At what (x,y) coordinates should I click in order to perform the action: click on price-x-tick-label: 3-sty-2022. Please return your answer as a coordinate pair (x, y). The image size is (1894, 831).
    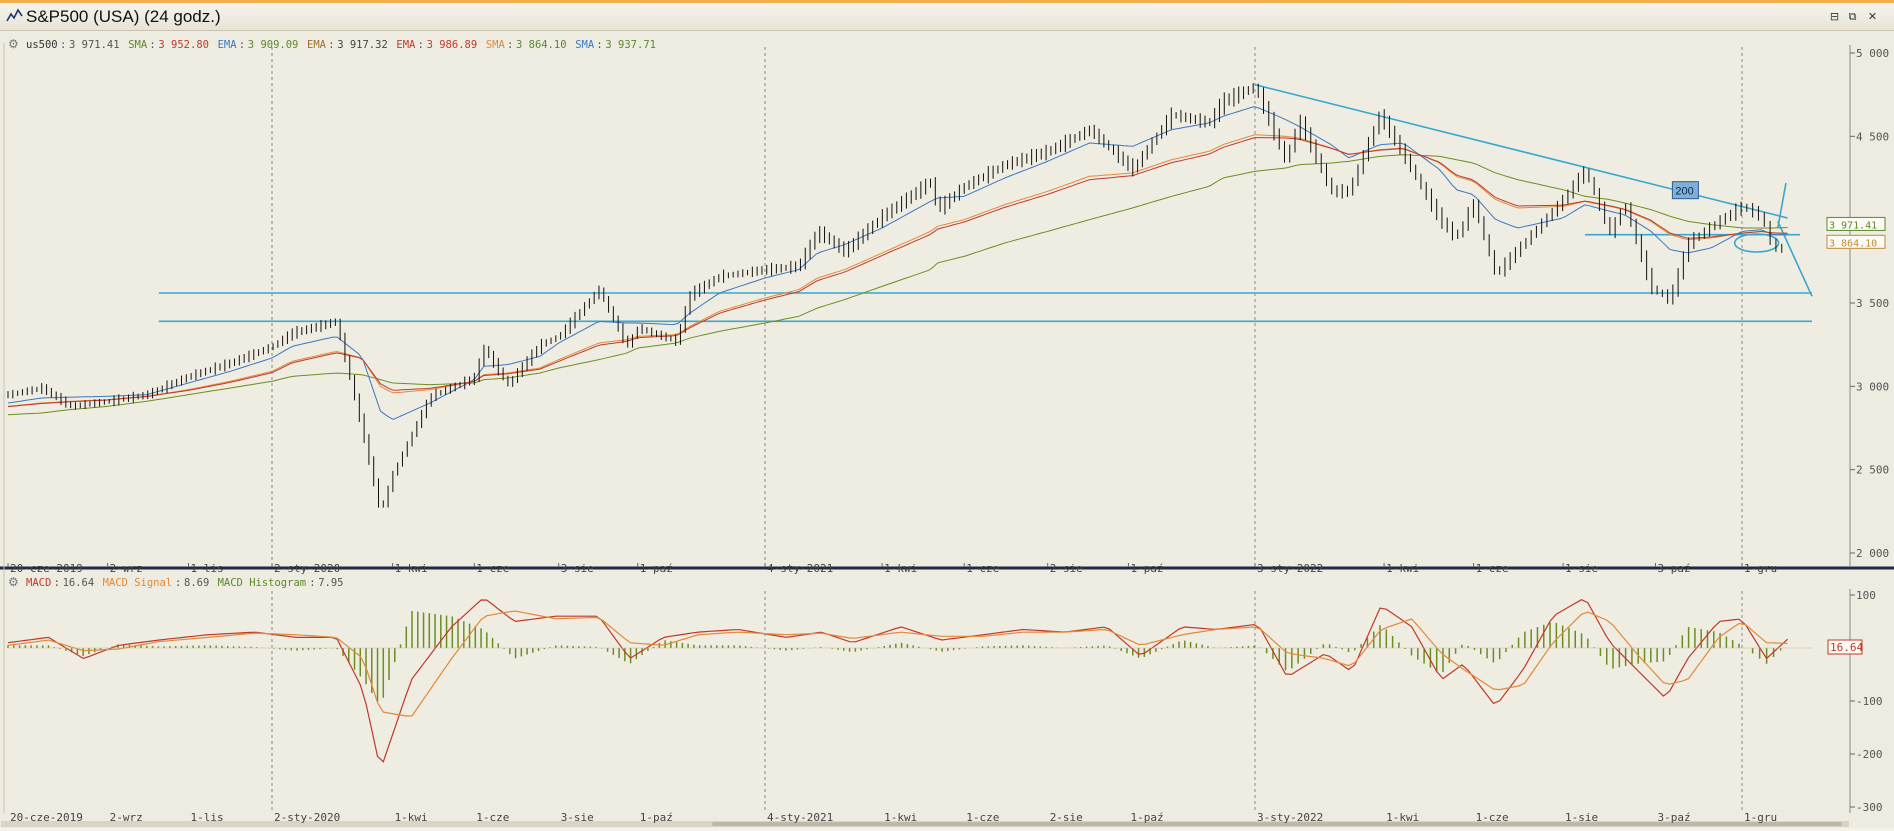
    Looking at the image, I should click on (1290, 568).